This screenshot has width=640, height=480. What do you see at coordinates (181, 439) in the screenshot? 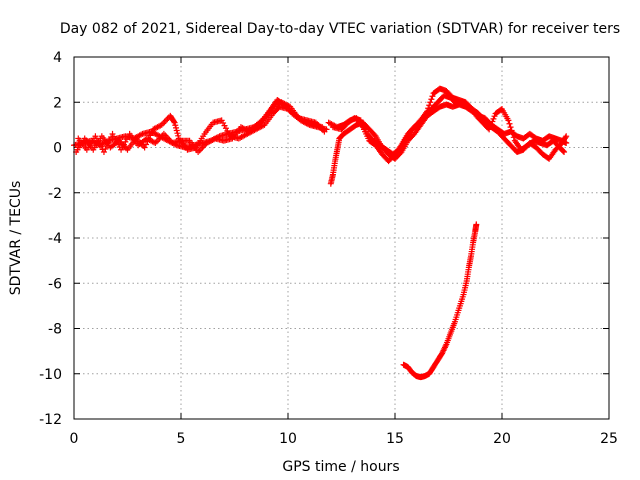
I see `x-tick-label: 5` at bounding box center [181, 439].